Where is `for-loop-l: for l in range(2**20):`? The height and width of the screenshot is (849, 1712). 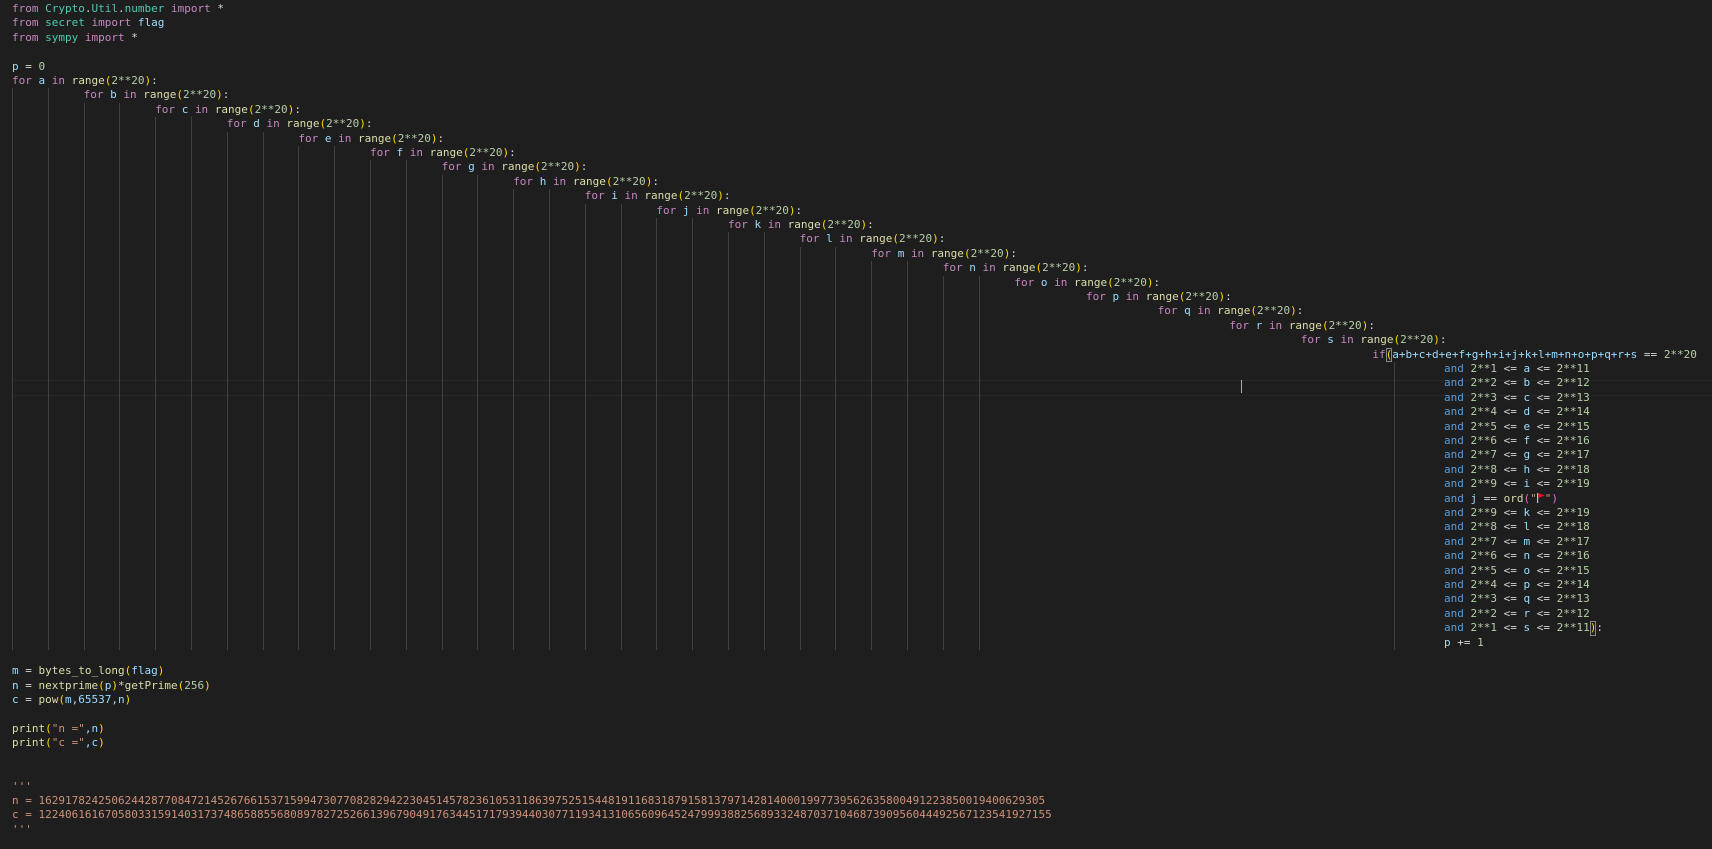 for-loop-l: for l in range(2**20): is located at coordinates (873, 239).